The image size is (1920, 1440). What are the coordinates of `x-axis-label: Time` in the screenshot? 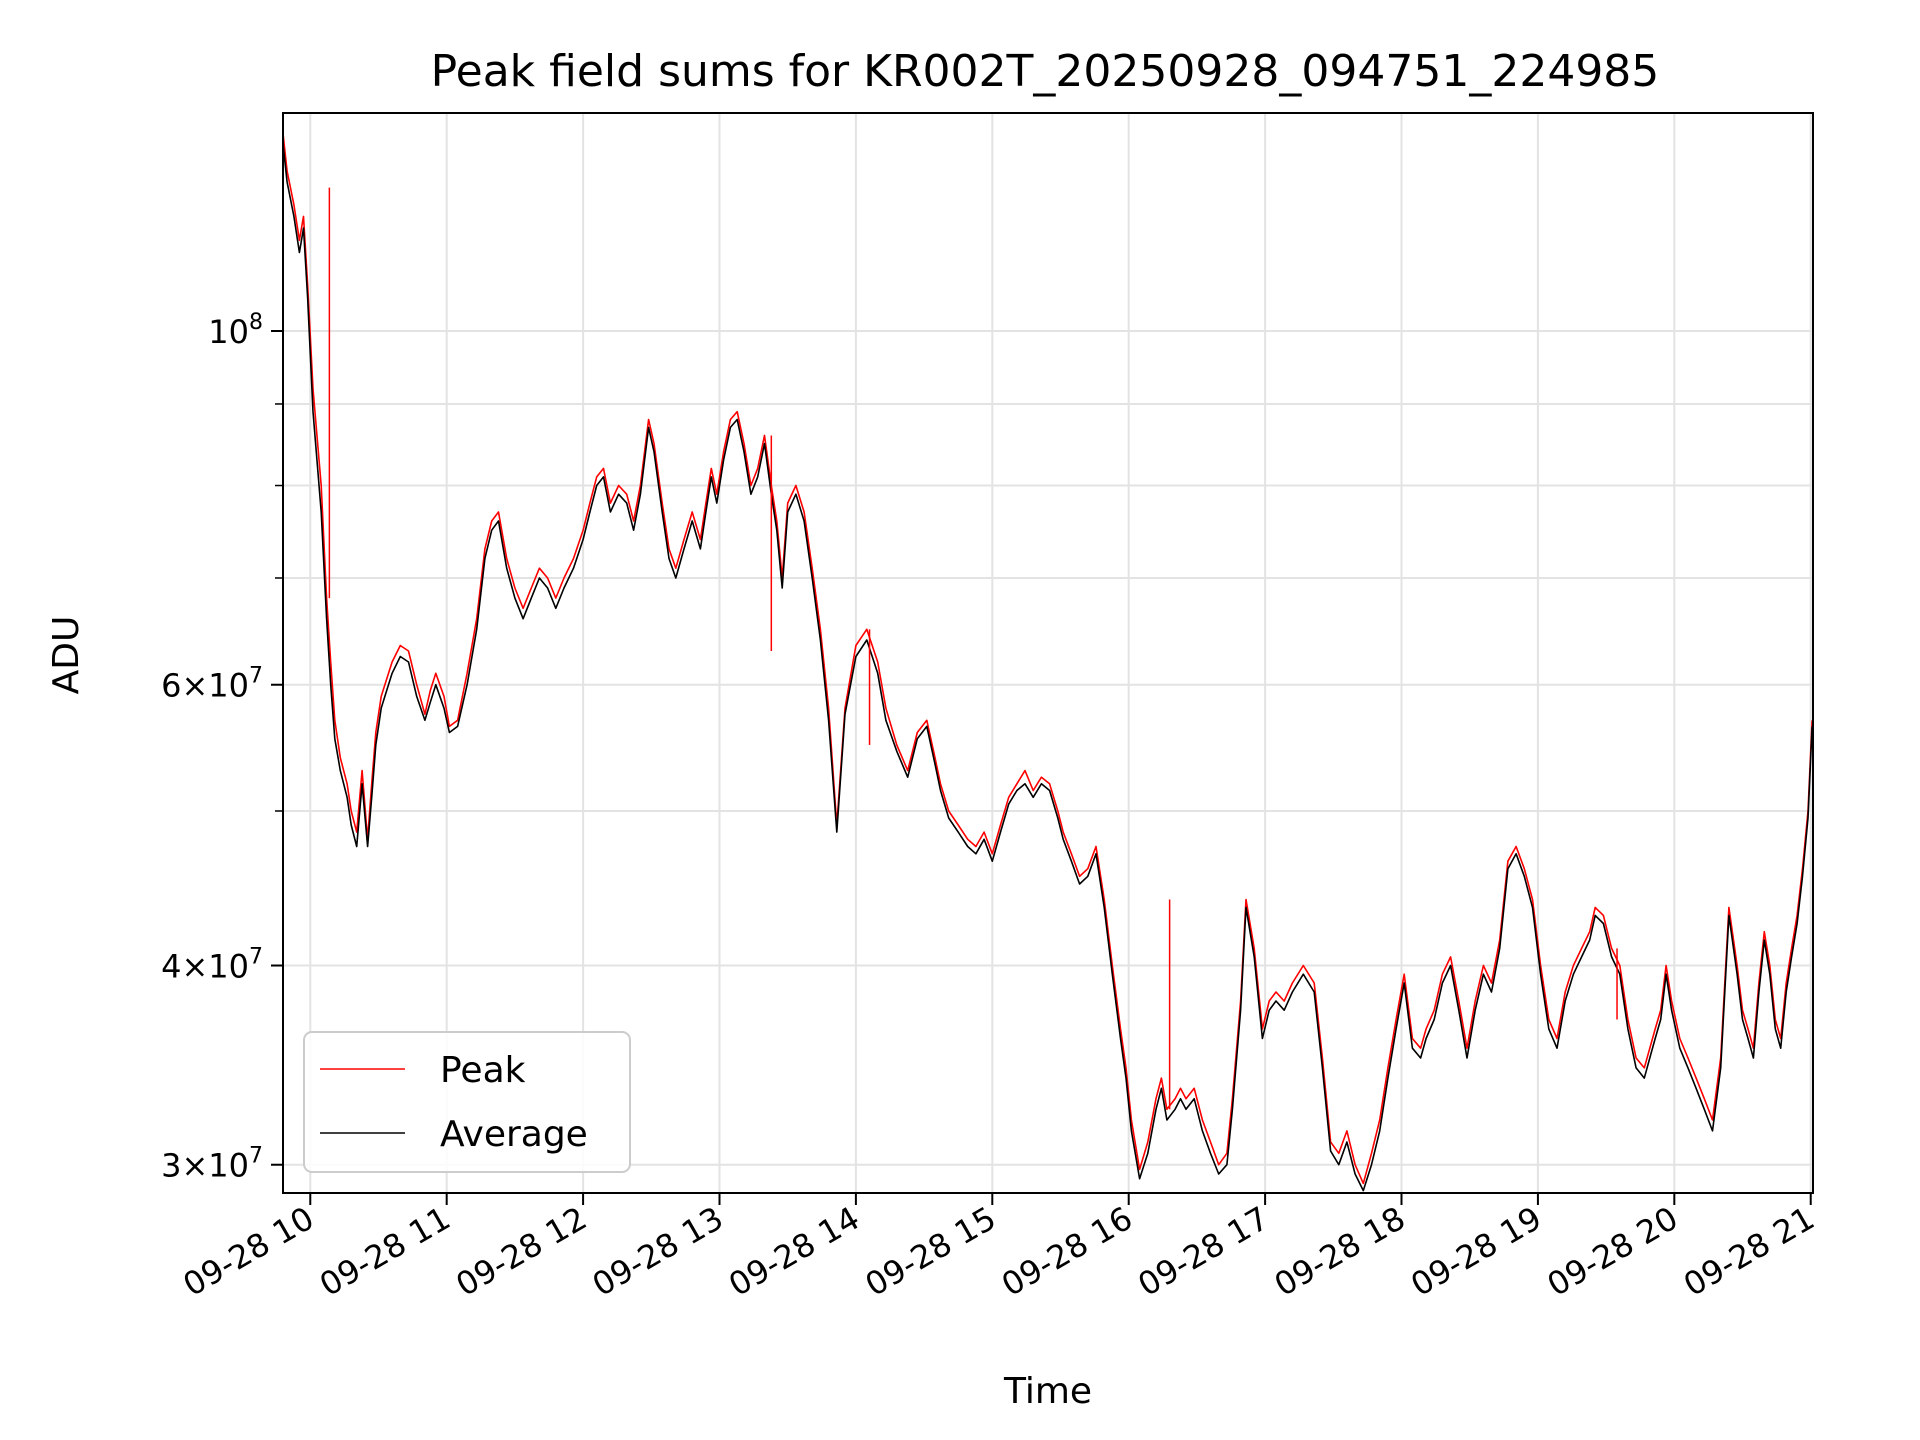 It's located at (1047, 1391).